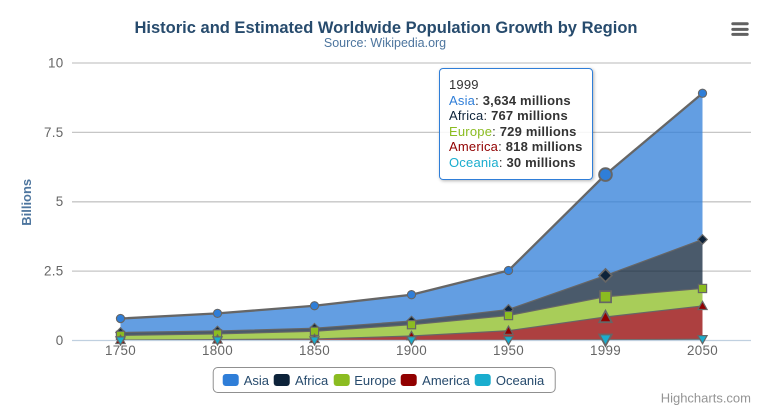 The height and width of the screenshot is (416, 769). Describe the element at coordinates (702, 350) in the screenshot. I see `svg-text: 2050` at that location.